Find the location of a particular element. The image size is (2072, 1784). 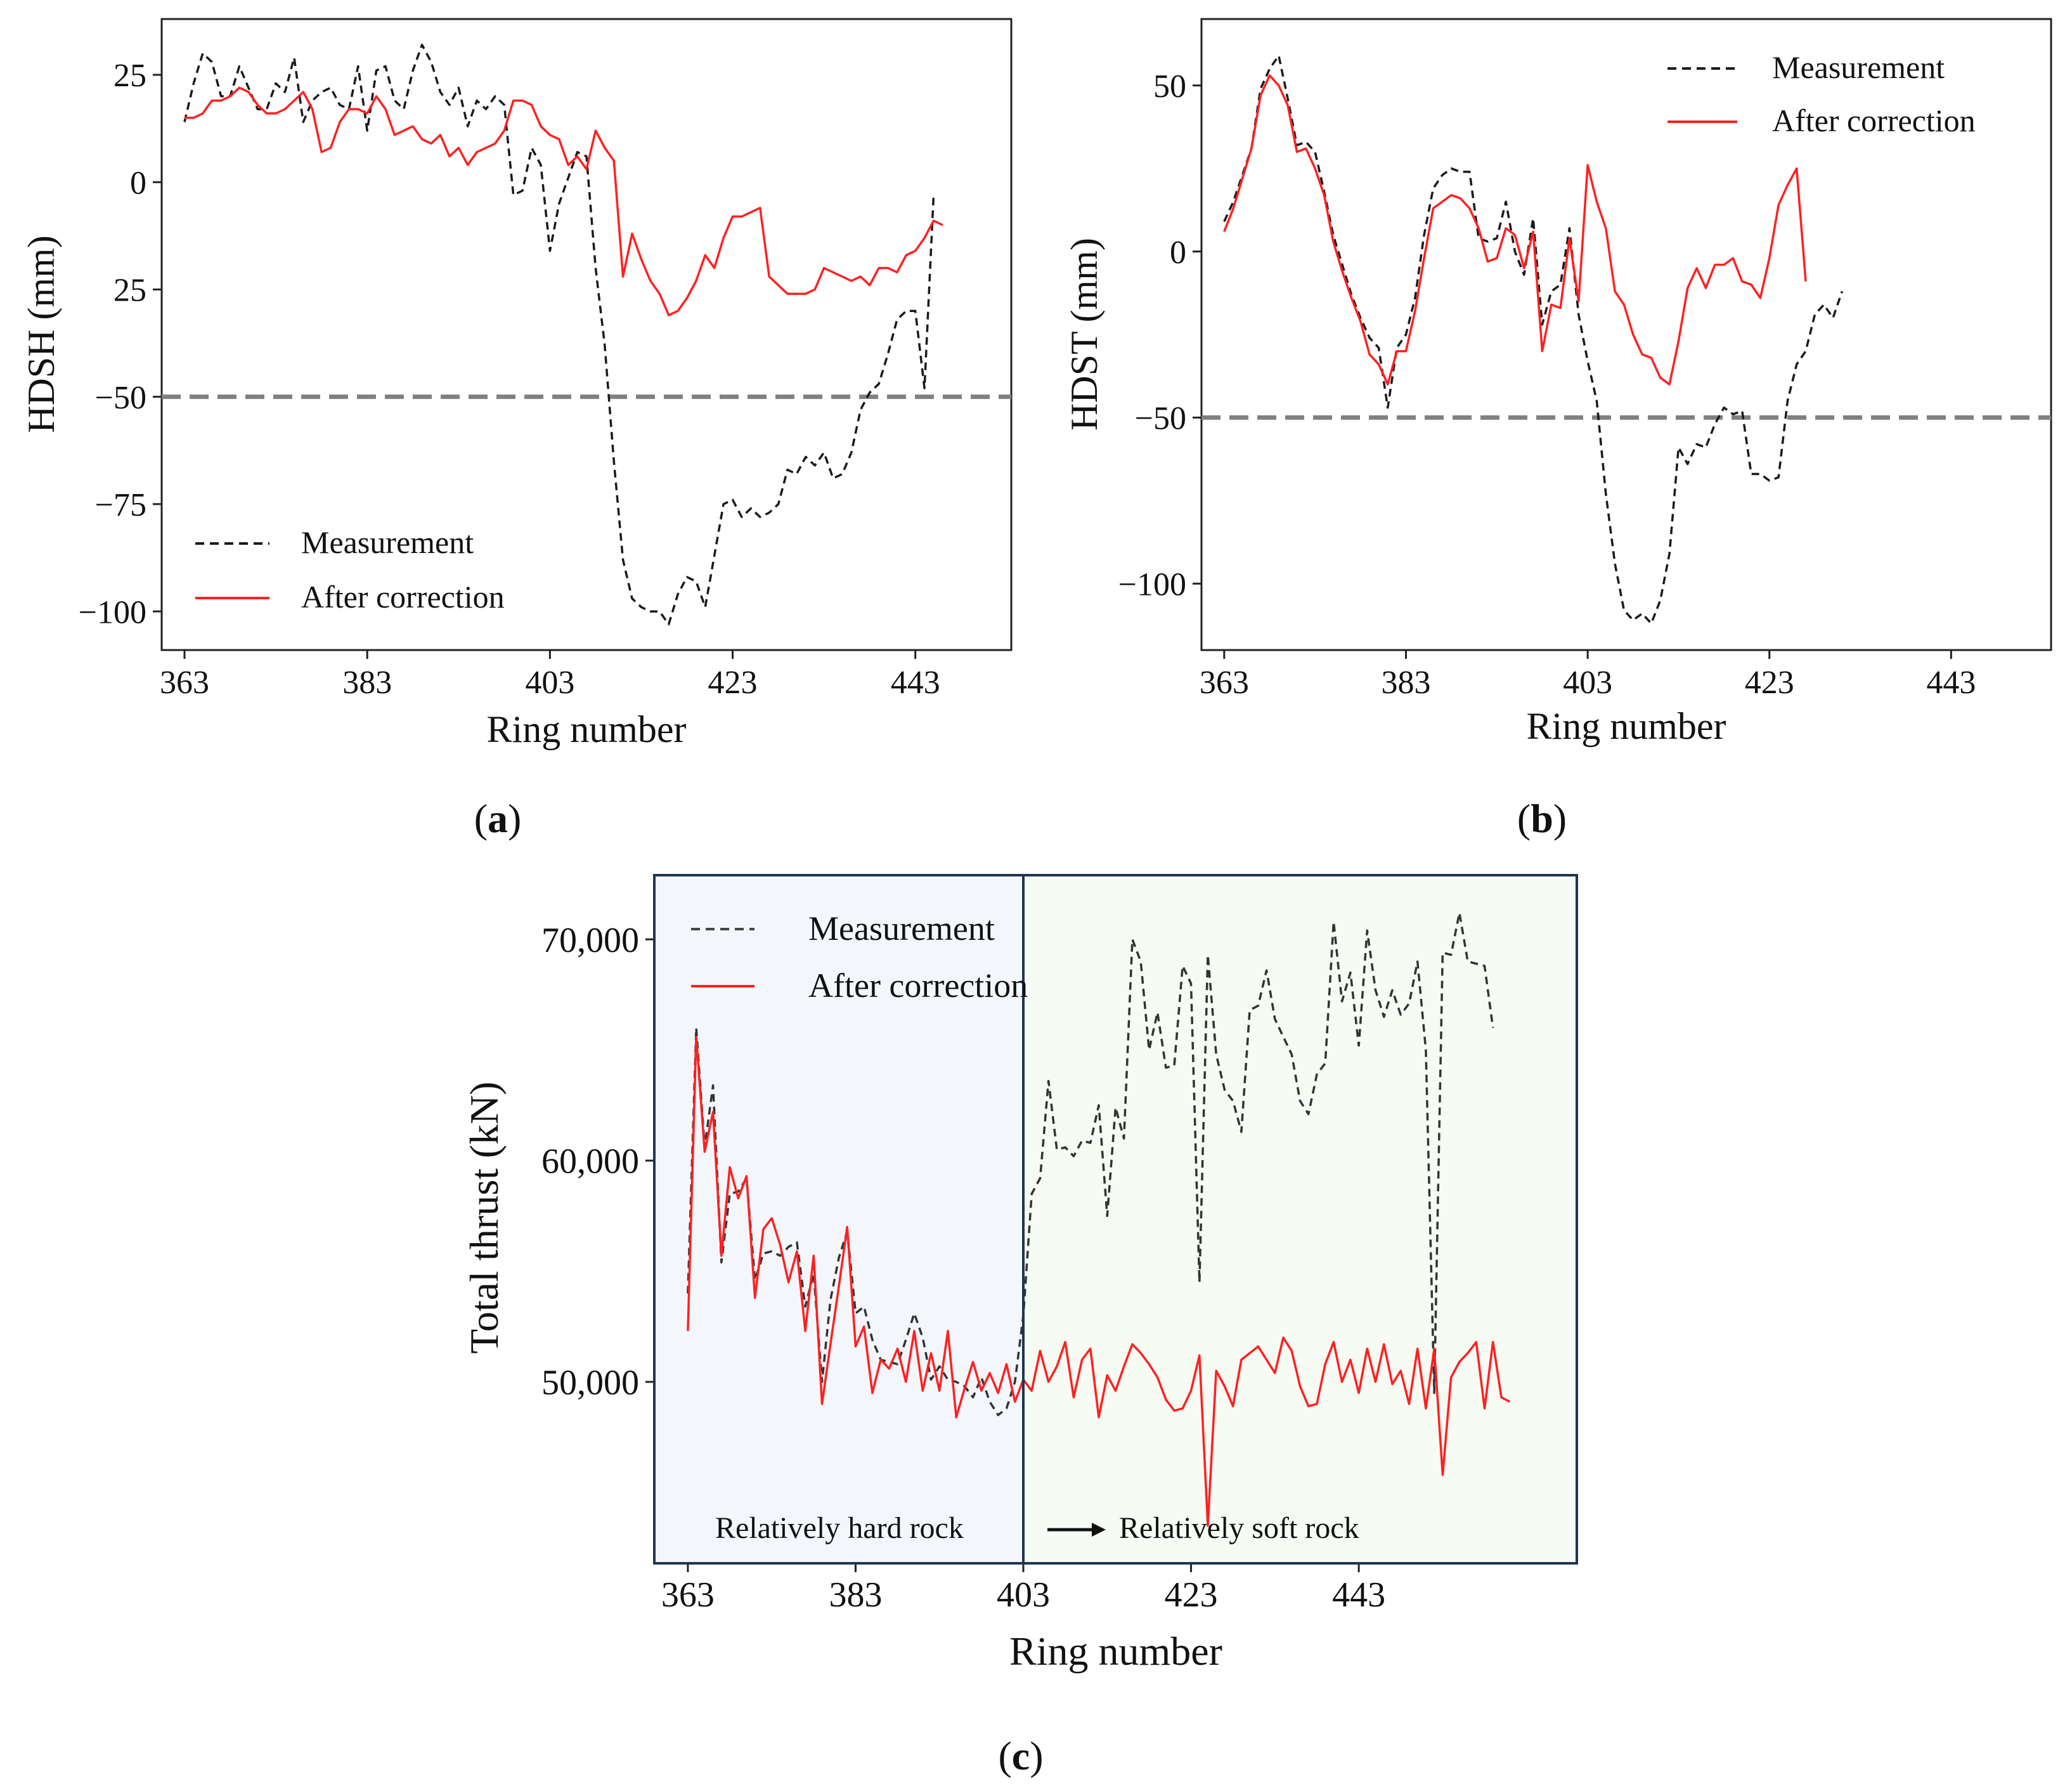

panel-c-caption: (c) is located at coordinates (1020, 1755).